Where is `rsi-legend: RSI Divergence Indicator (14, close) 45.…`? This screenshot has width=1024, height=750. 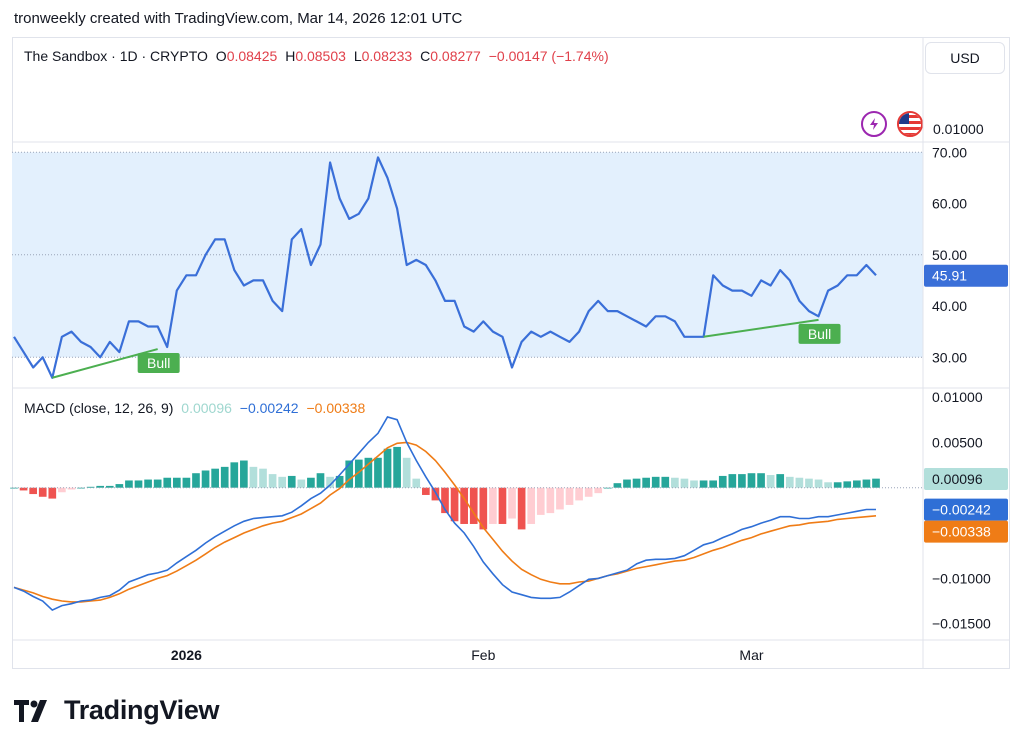 rsi-legend: RSI Divergence Indicator (14, close) 45.… is located at coordinates (212, 161).